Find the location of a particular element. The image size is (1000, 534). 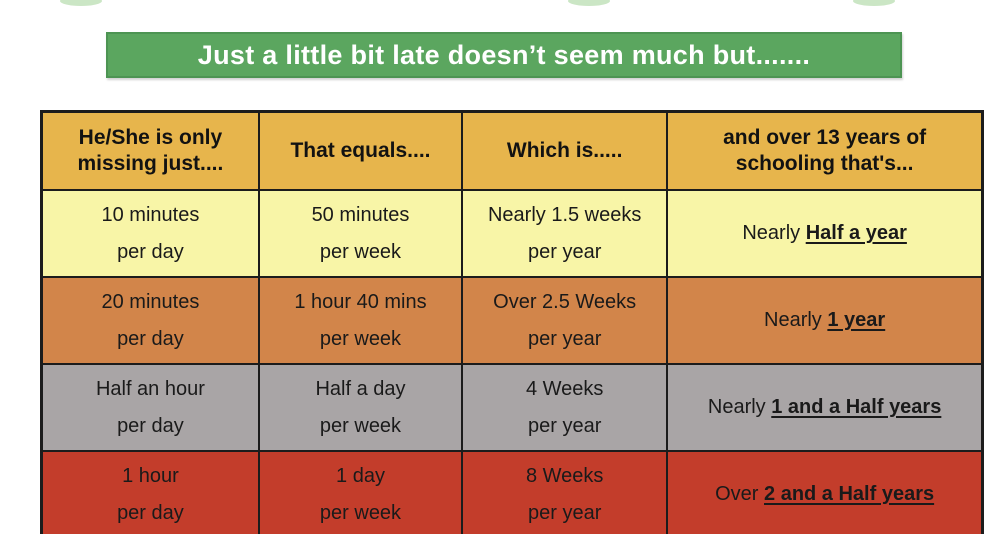

table-cell: 1 day per week is located at coordinates (360, 492).